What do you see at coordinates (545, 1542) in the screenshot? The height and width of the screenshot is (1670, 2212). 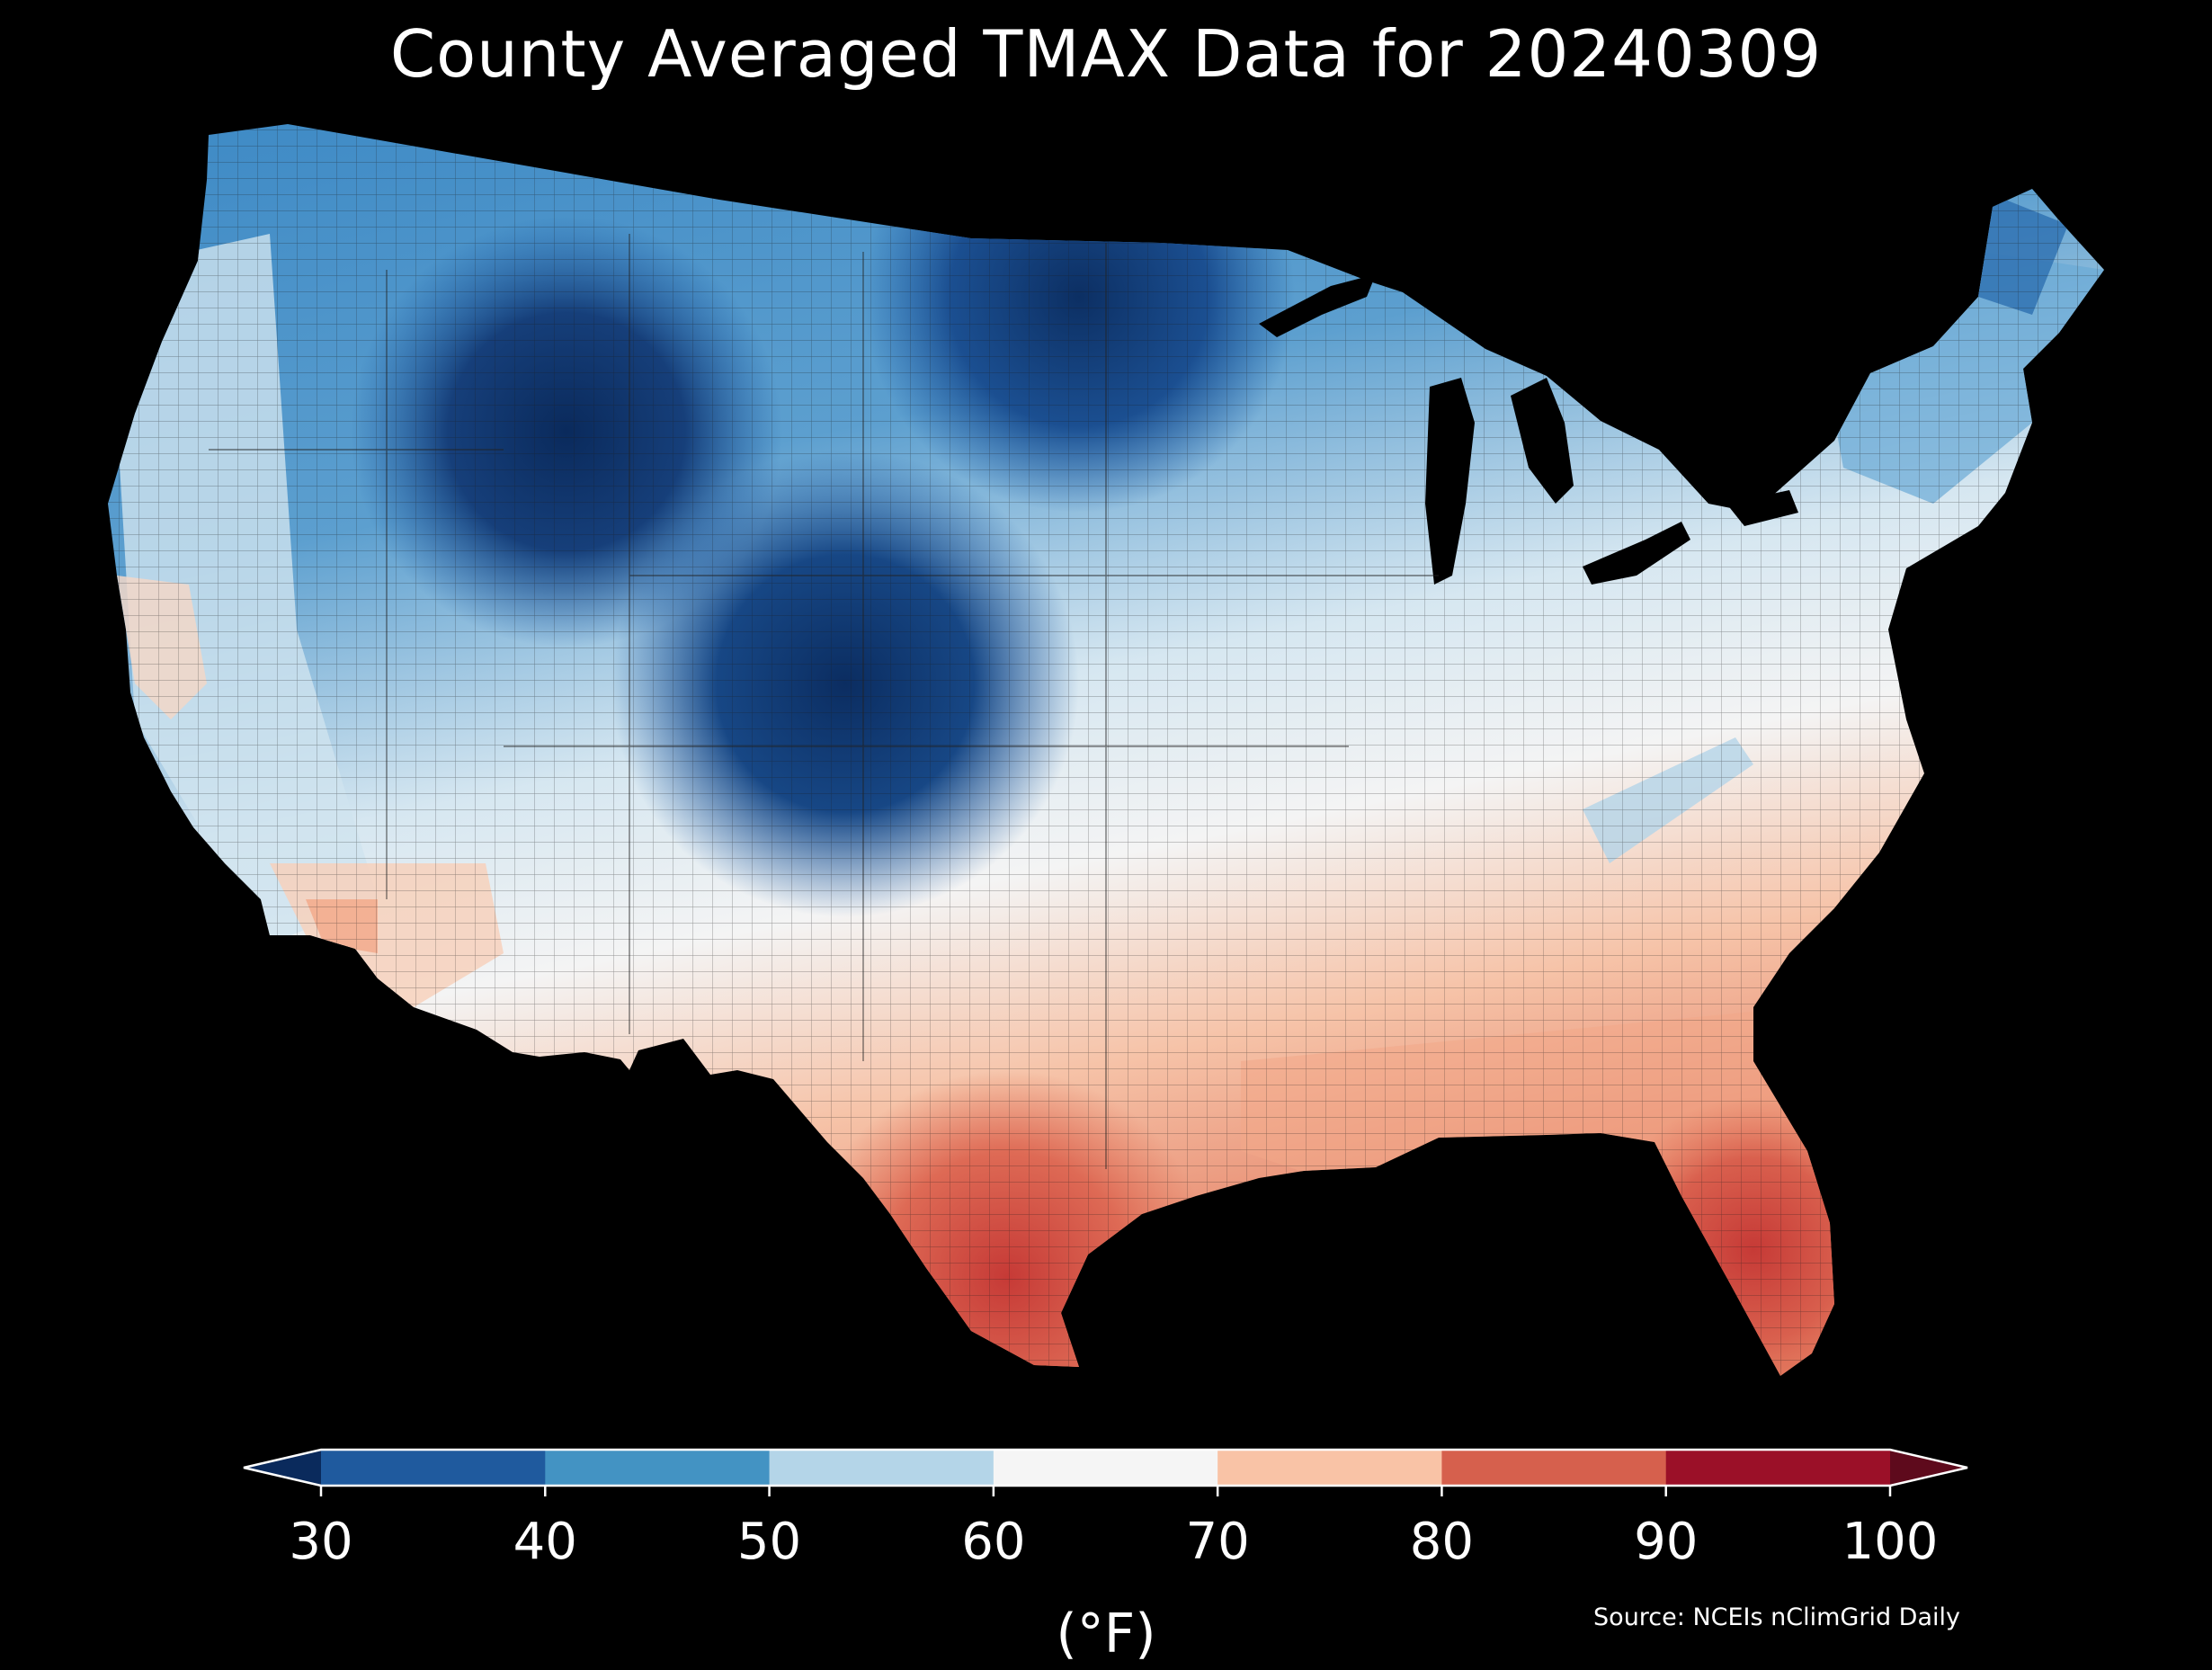 I see `colorbar-tick-label: 40` at bounding box center [545, 1542].